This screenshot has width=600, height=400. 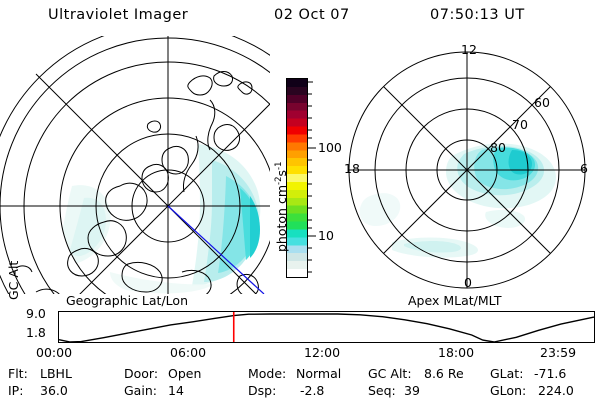 What do you see at coordinates (185, 373) in the screenshot?
I see `status-door-value: Open` at bounding box center [185, 373].